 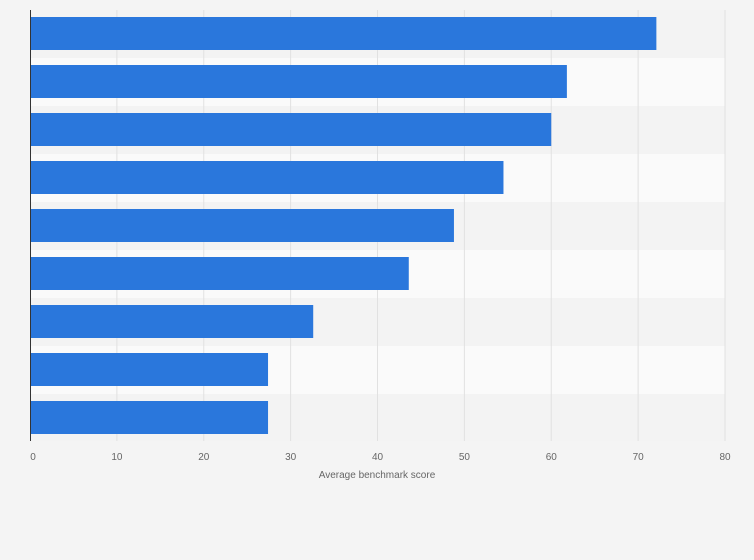 I want to click on x-tick-label: 70, so click(x=639, y=457).